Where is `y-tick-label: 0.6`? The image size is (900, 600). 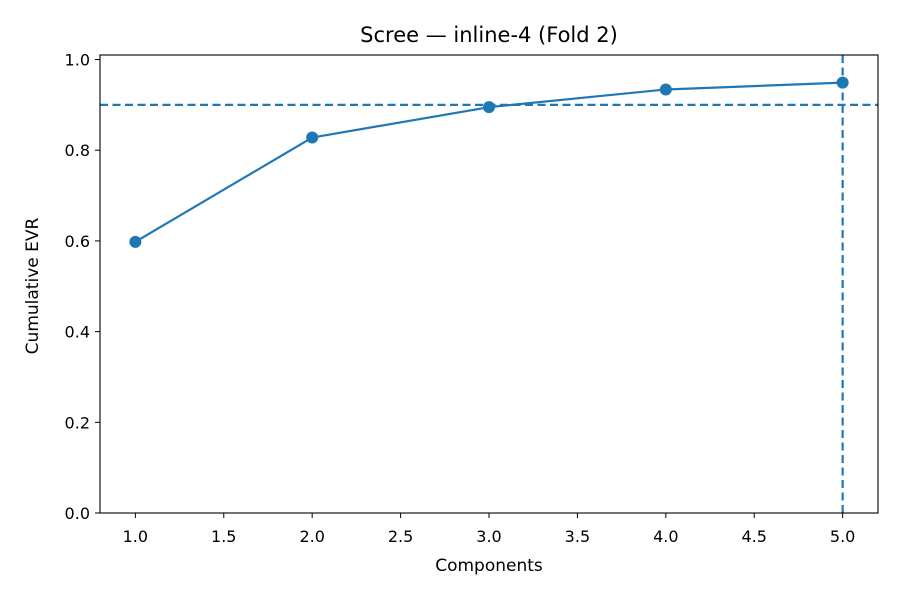 y-tick-label: 0.6 is located at coordinates (77, 241).